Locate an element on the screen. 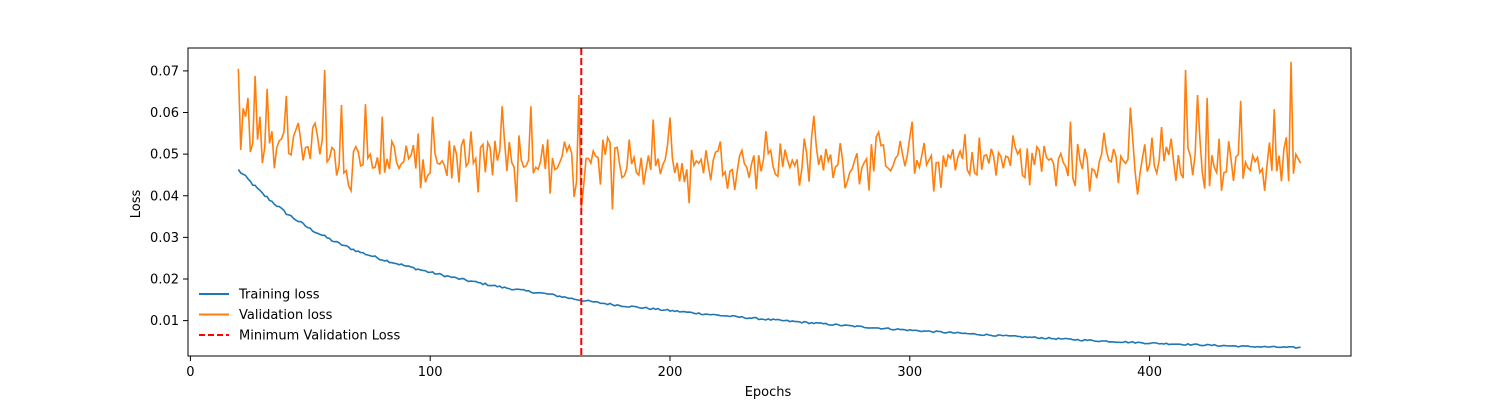 The width and height of the screenshot is (1500, 404). y-tick-label: 0.07 is located at coordinates (164, 71).